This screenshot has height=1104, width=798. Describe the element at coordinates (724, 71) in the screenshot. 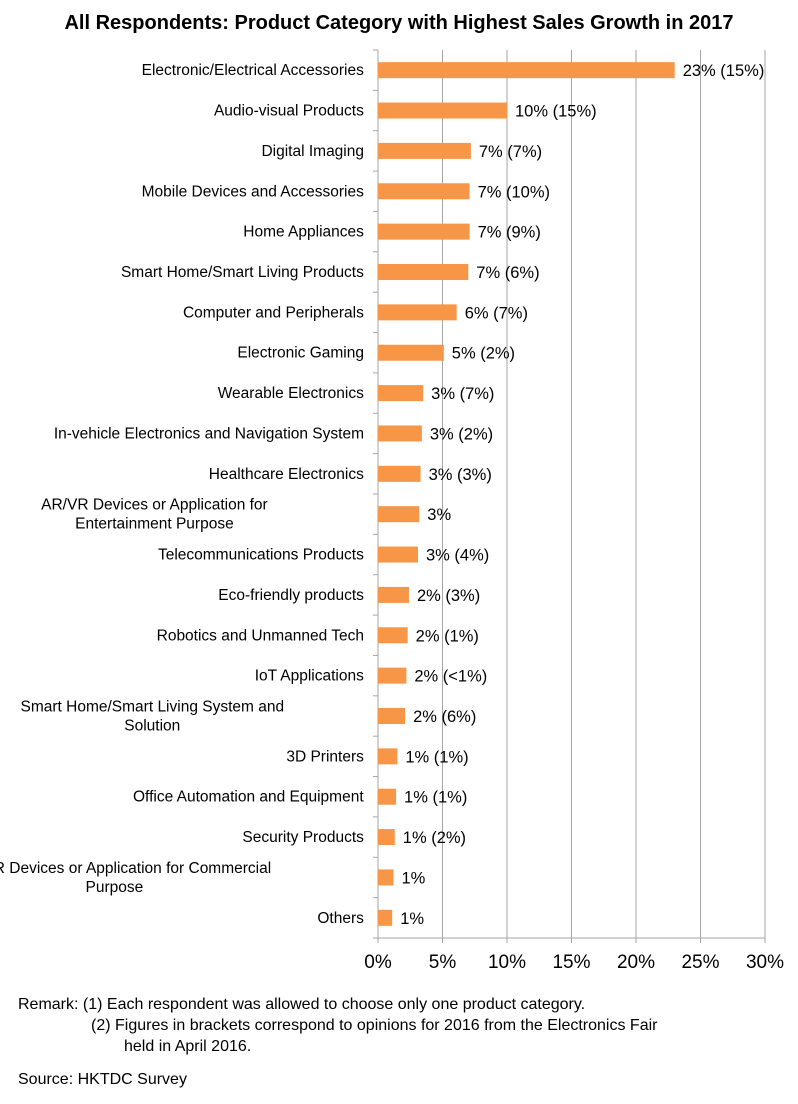

I see `data-label: 23% (15%)` at that location.